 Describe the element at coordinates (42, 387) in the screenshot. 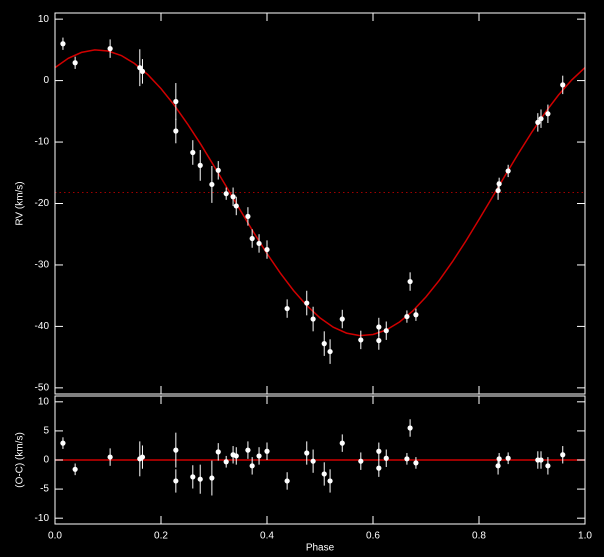

I see `y-tick-label: -50` at that location.